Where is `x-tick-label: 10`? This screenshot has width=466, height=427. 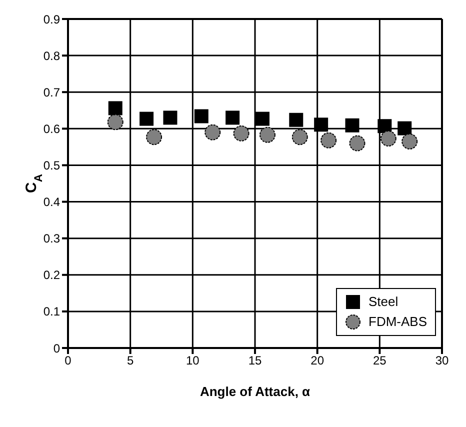 x-tick-label: 10 is located at coordinates (193, 361).